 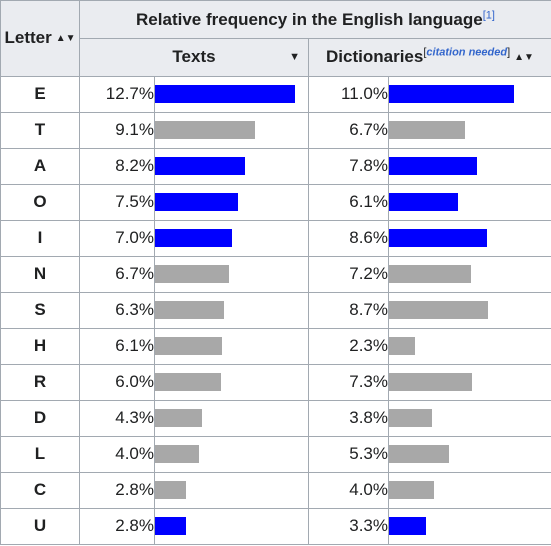 I want to click on dictionaries-percent-cell: 6.1%, so click(x=348, y=202).